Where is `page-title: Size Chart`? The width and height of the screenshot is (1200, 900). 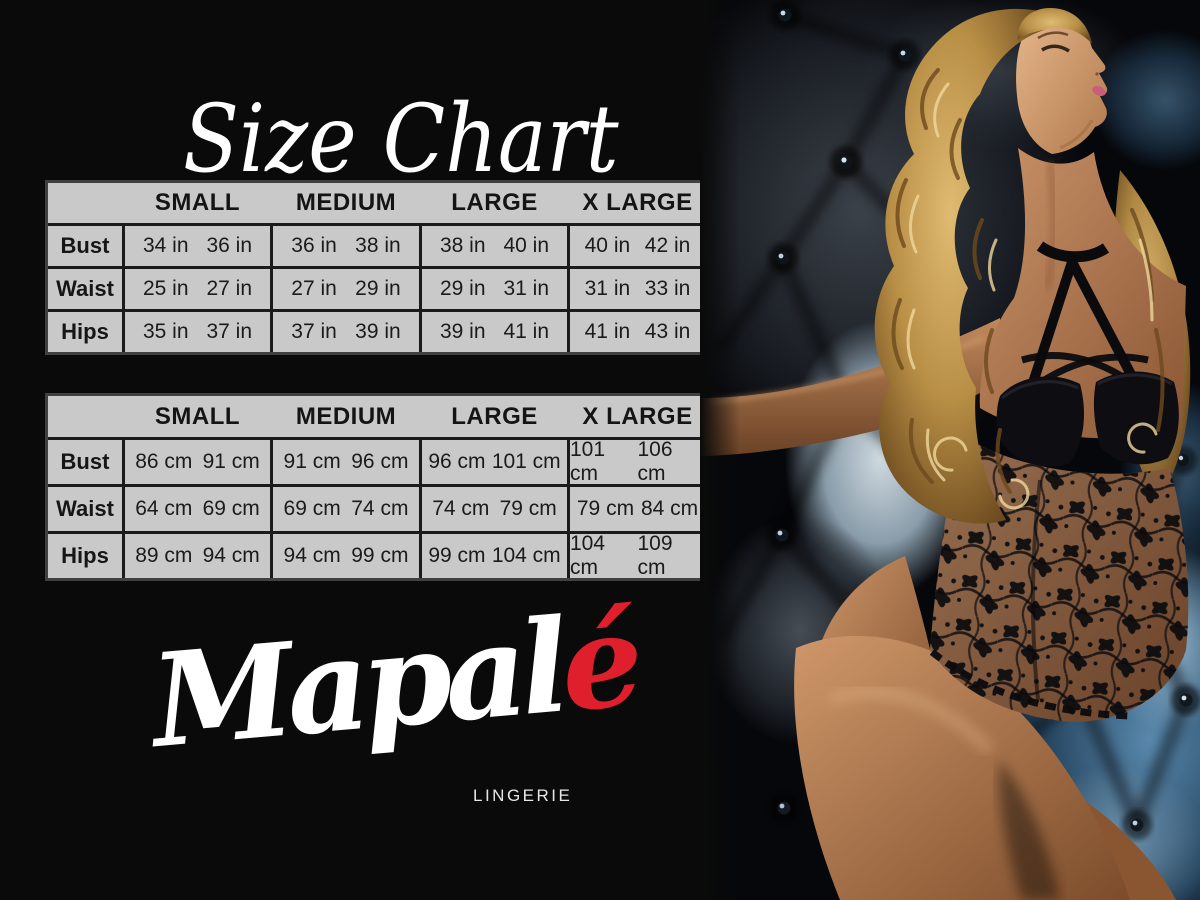 page-title: Size Chart is located at coordinates (401, 139).